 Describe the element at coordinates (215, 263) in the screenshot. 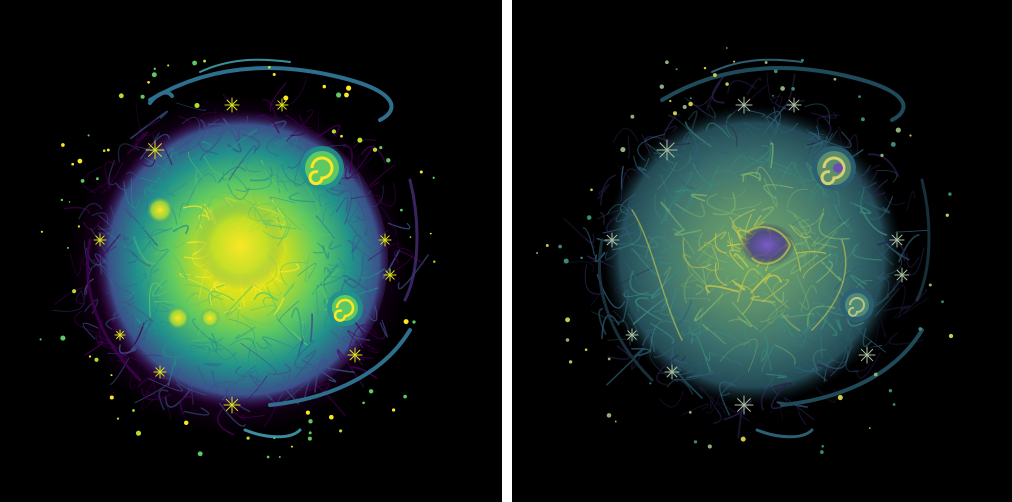

I see `left-bright-blobs` at that location.